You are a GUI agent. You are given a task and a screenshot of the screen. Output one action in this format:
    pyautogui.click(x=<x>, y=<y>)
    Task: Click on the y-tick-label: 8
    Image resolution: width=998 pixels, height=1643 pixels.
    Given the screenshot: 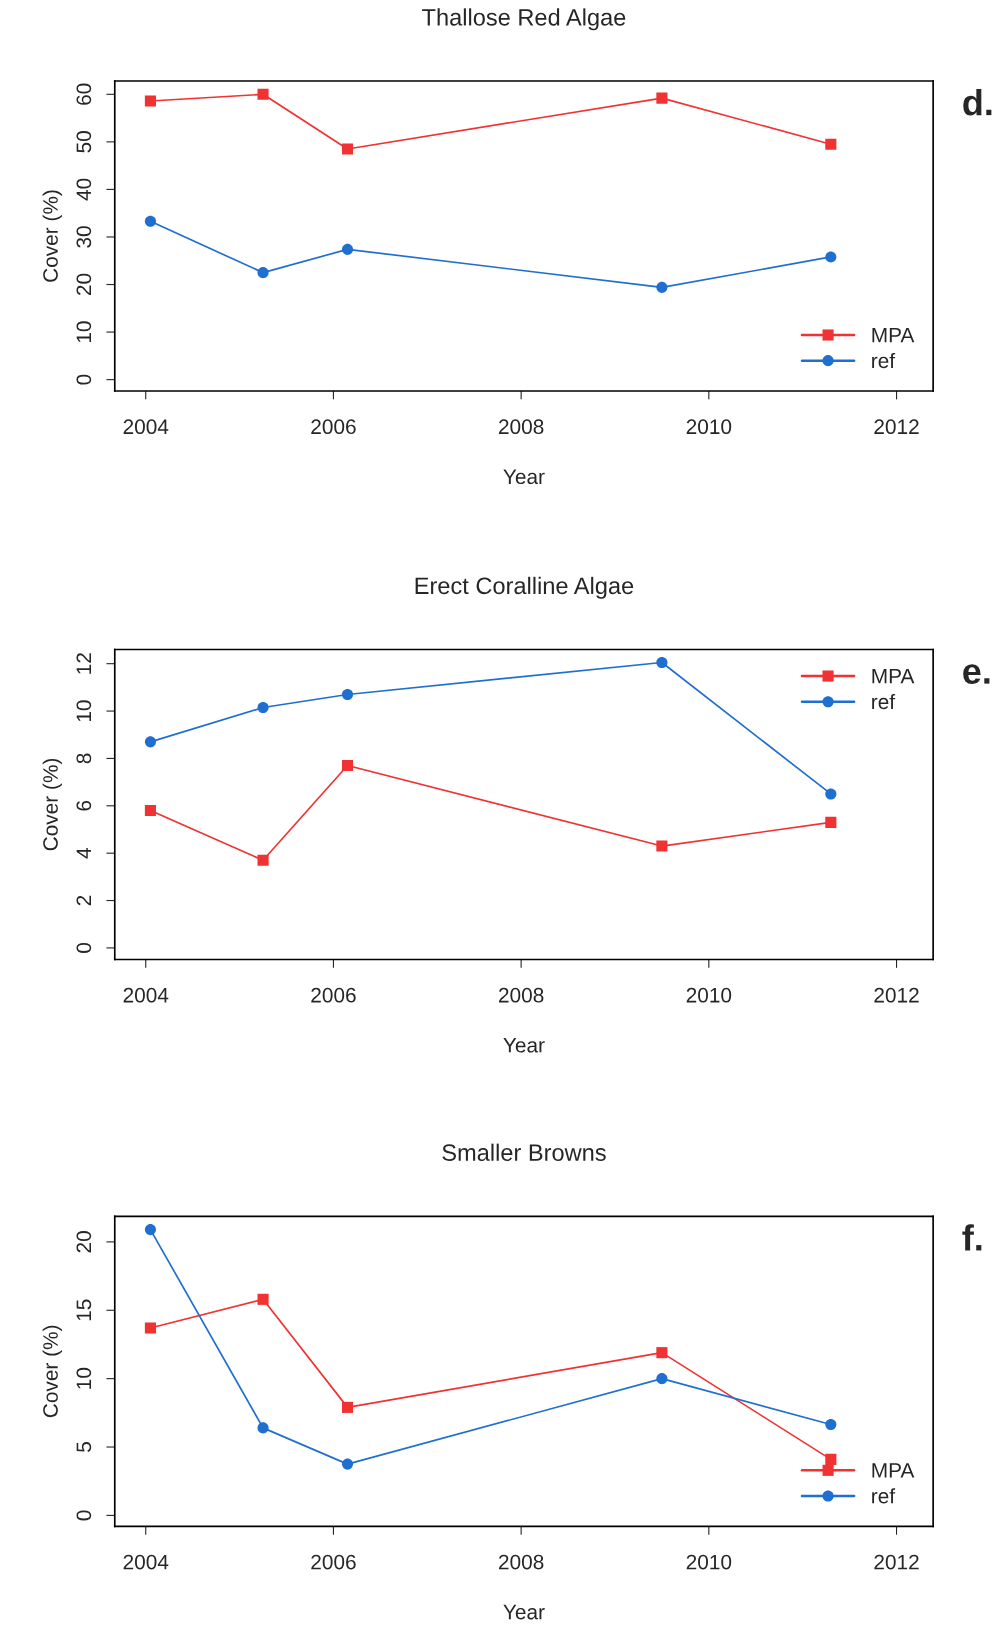 What is the action you would take?
    pyautogui.click(x=84, y=758)
    